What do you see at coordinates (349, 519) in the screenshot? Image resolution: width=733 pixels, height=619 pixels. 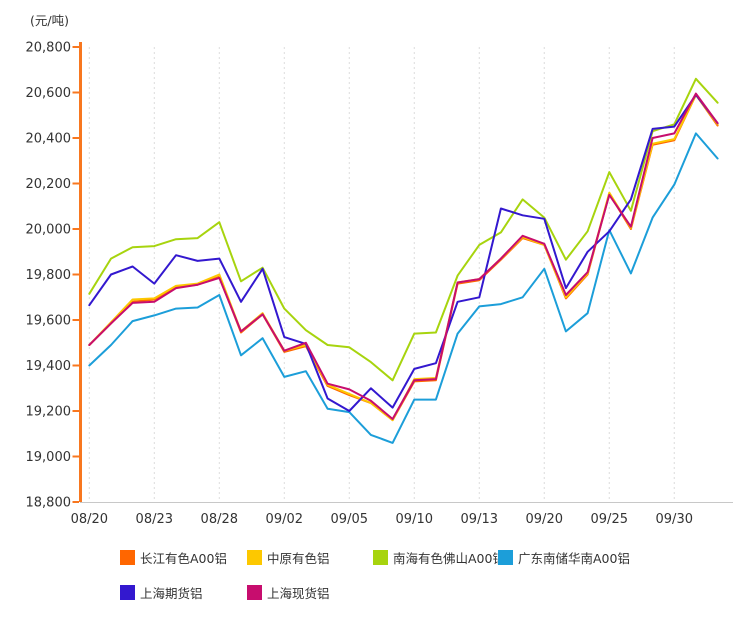 I see `x-tick-label: 09/05` at bounding box center [349, 519].